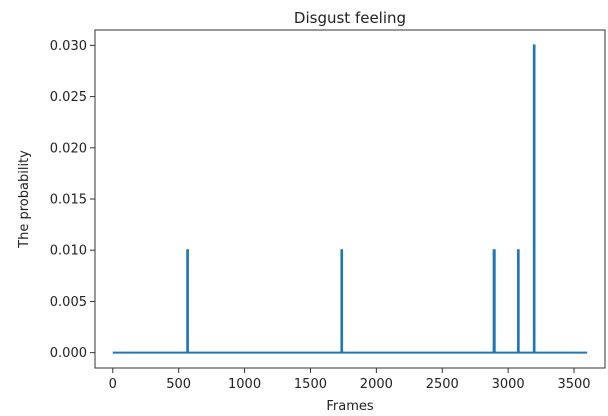  I want to click on y-tick-label: 0.010, so click(68, 251).